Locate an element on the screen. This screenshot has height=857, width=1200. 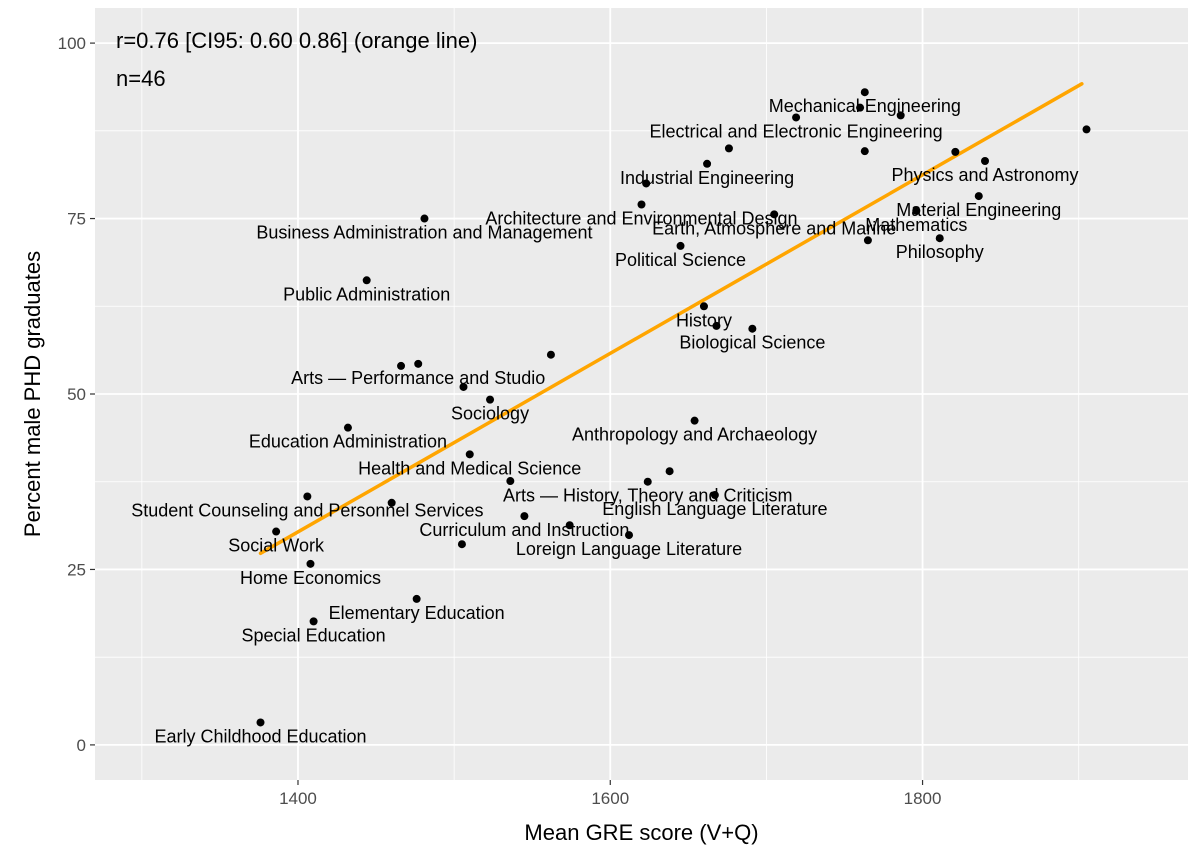
x-axis-title: Mean GRE score (V+Q) is located at coordinates (641, 832).